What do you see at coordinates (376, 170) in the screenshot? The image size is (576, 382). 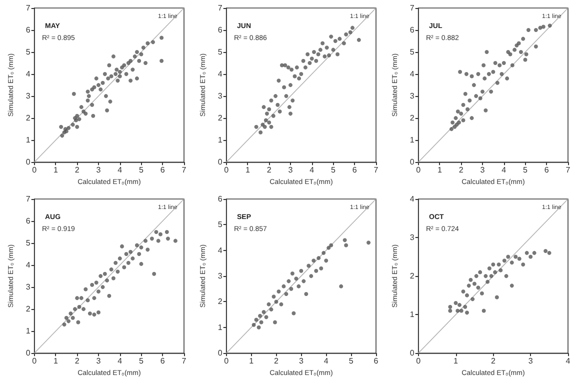 I see `x-tick-label: 7` at bounding box center [376, 170].